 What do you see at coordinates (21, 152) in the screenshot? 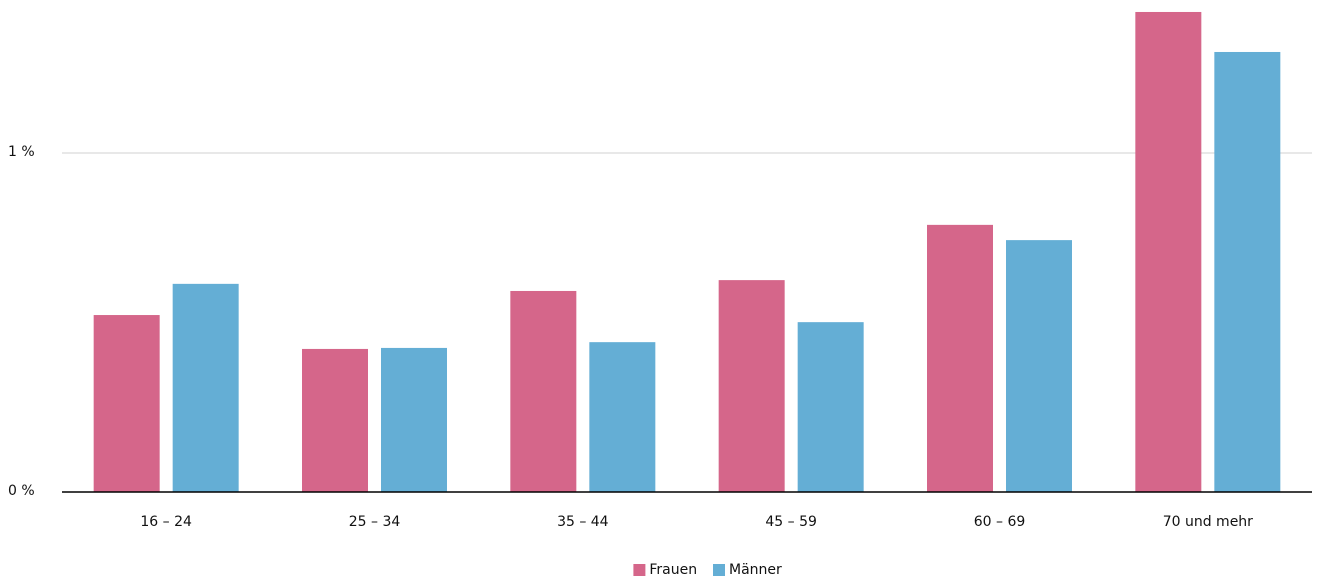
I see `y-tick-label: 1 %` at bounding box center [21, 152].